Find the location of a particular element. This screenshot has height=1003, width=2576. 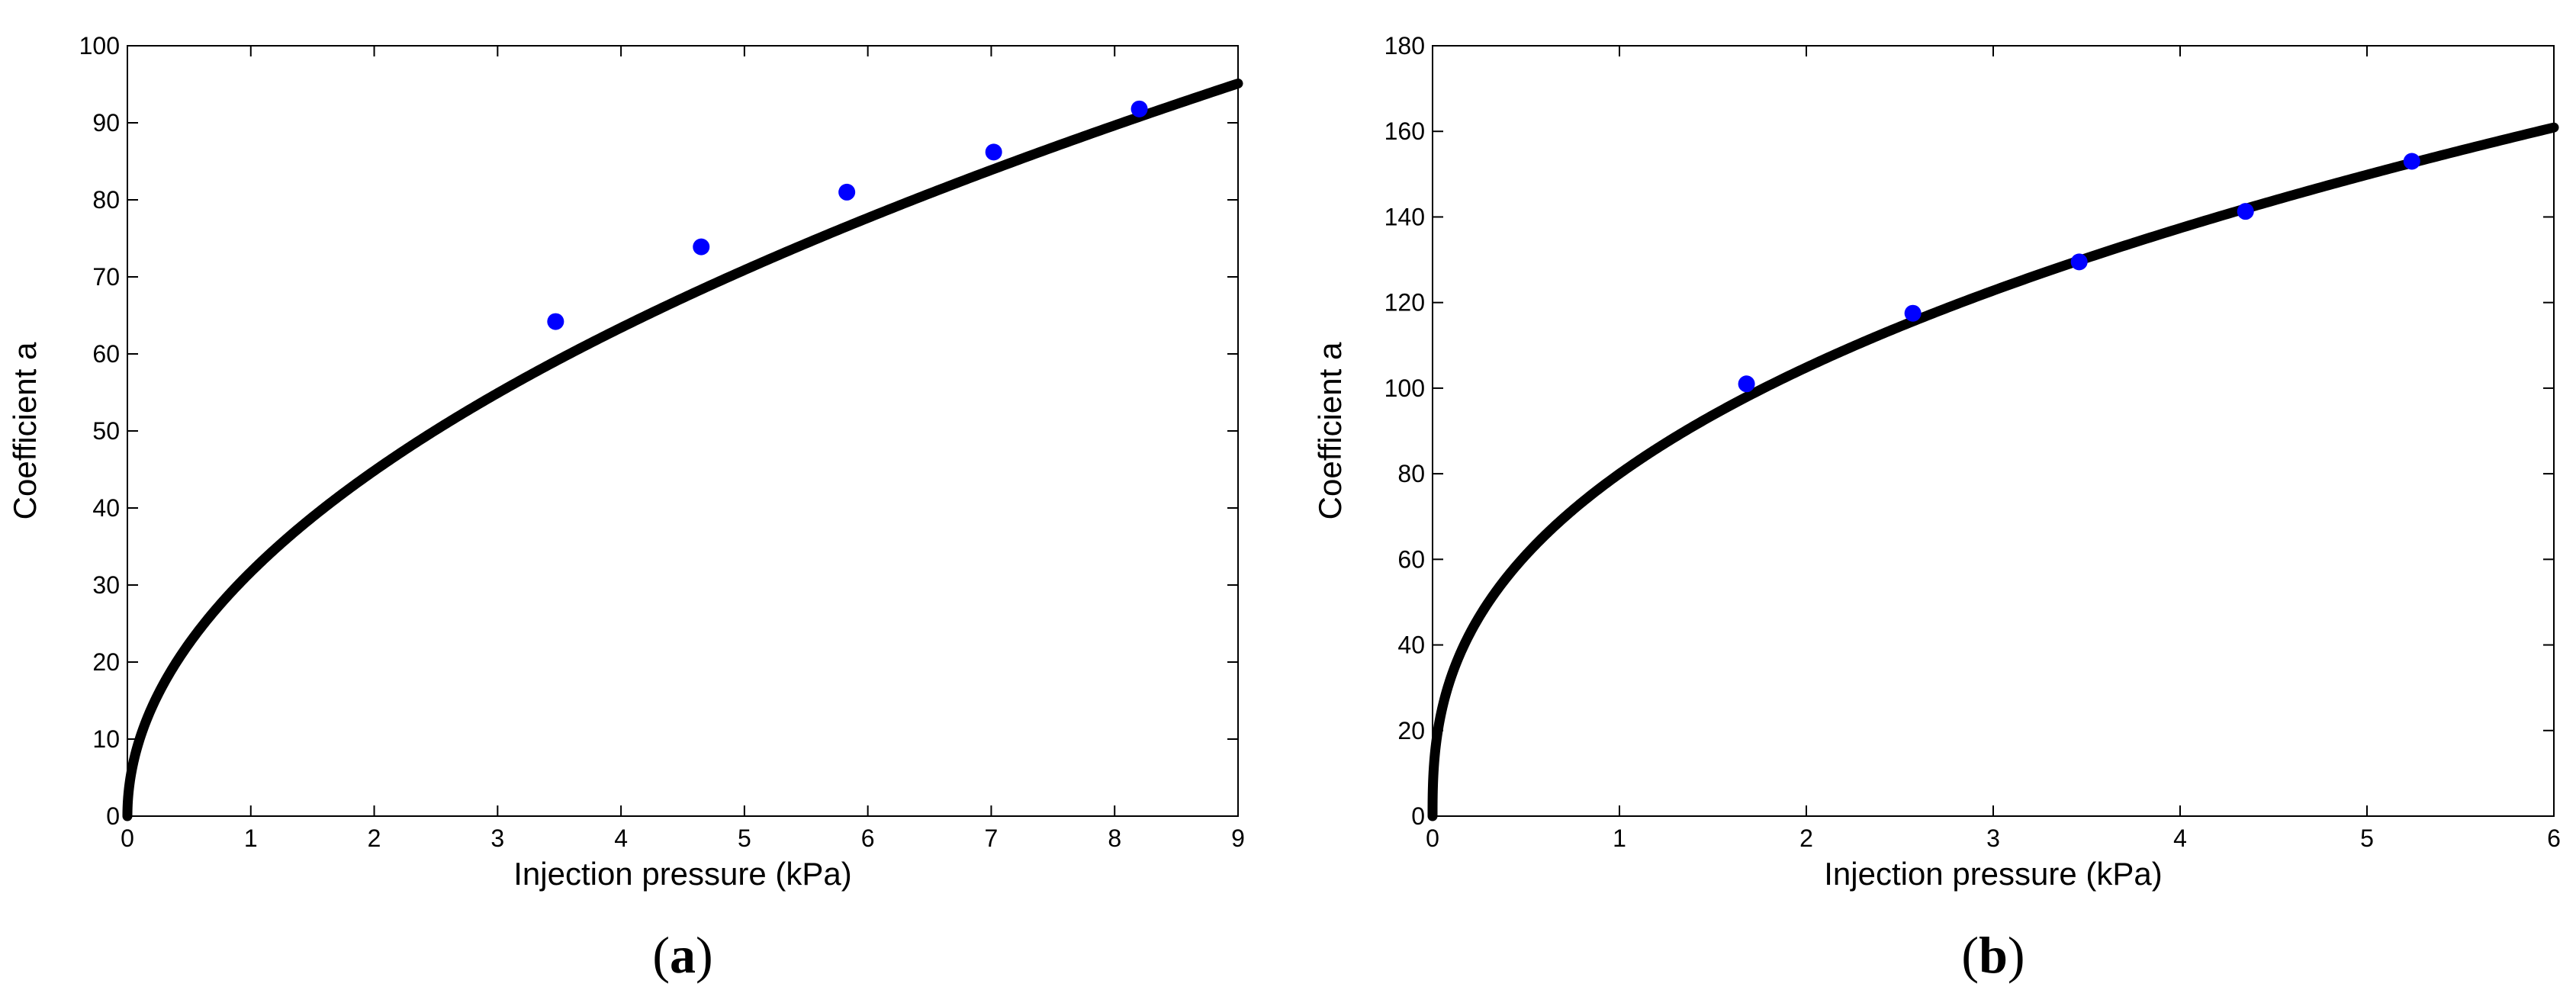

panel-b-y-tick-label: 140 is located at coordinates (1405, 216).